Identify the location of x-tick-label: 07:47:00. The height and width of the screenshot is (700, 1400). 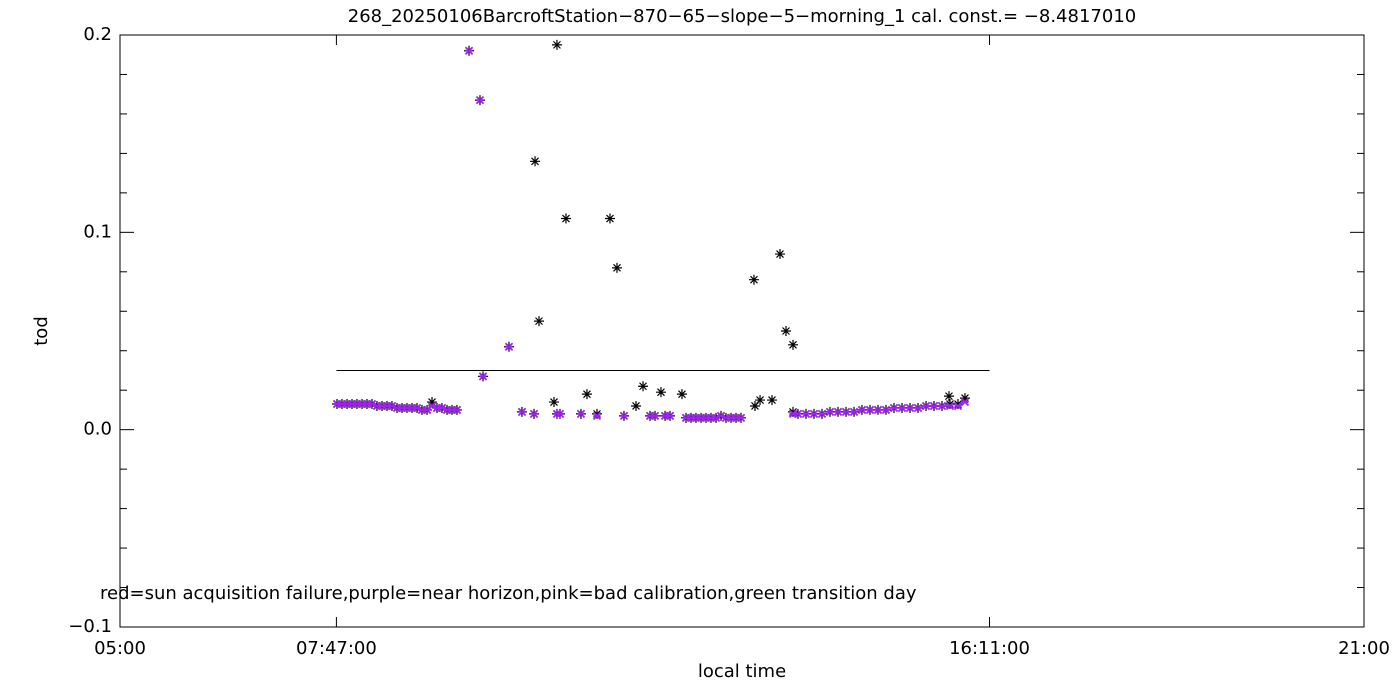
(336, 648).